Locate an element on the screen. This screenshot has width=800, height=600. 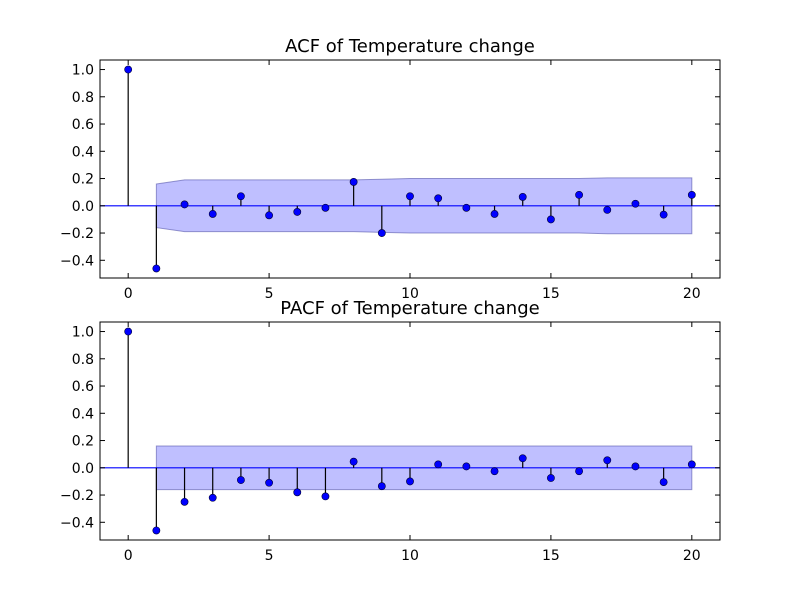
pacf-ytick-label-7: −0.4 is located at coordinates (77, 523).